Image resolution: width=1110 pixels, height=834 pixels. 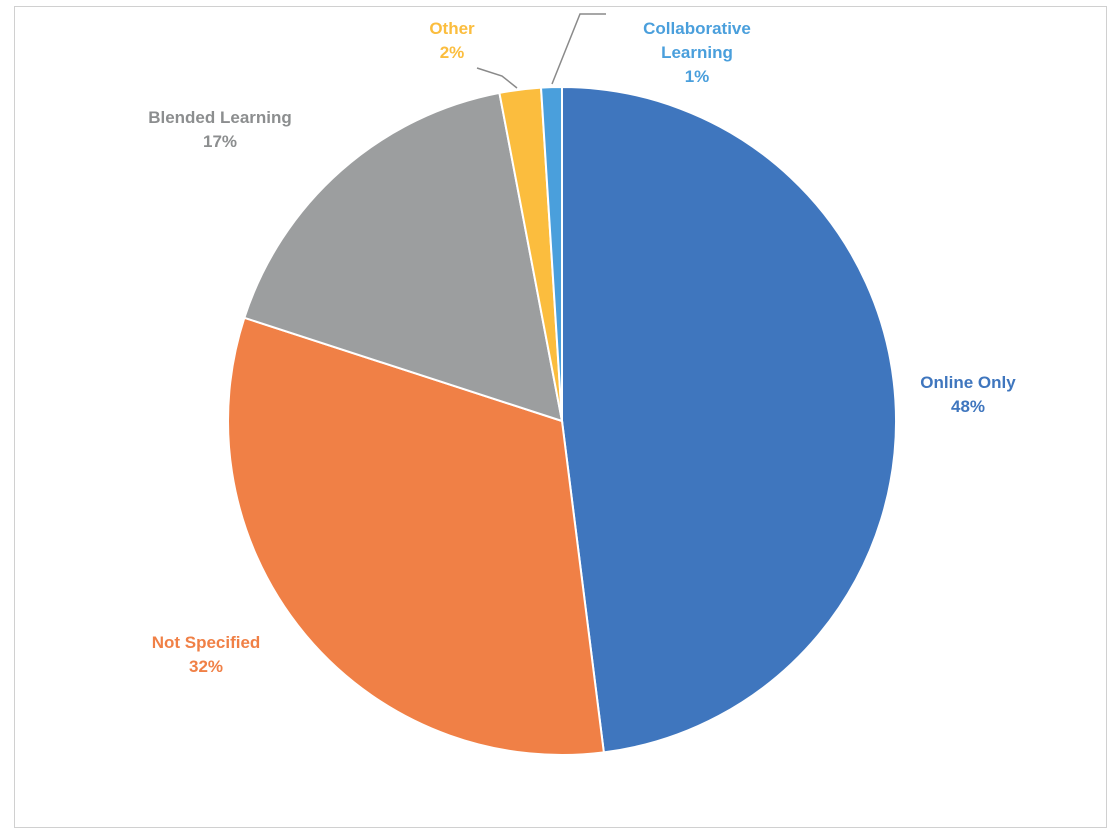 What do you see at coordinates (206, 642) in the screenshot?
I see `category-label: Not Specified` at bounding box center [206, 642].